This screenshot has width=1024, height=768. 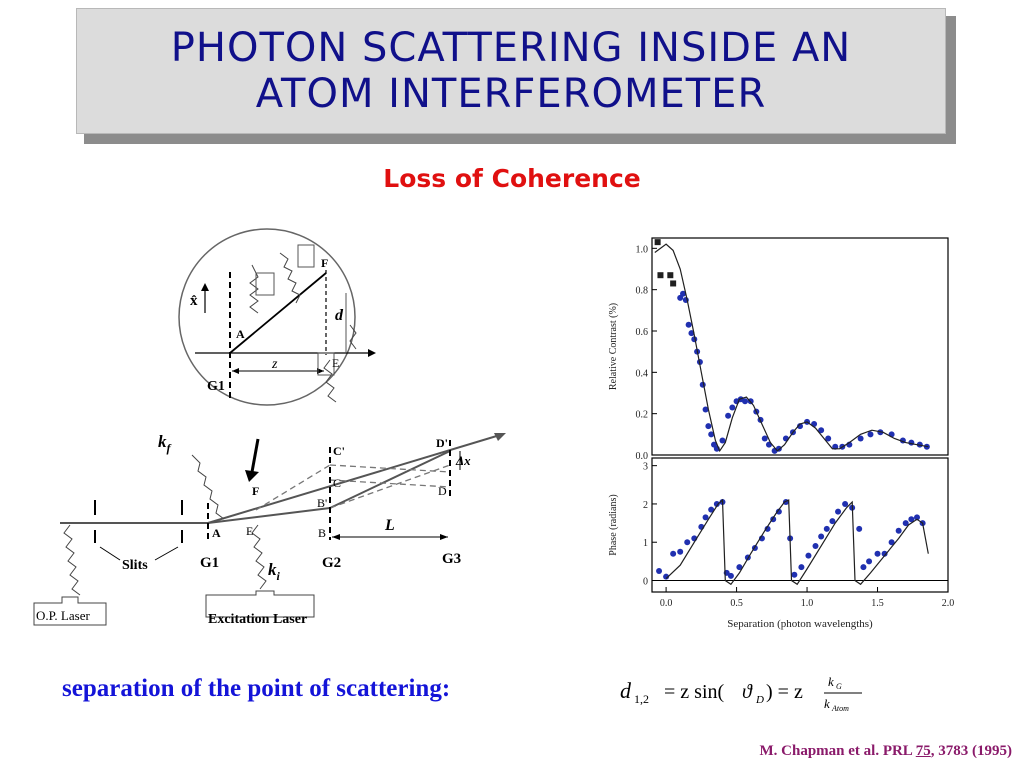 What do you see at coordinates (642, 456) in the screenshot?
I see `contrast-y-tick-label: 0.0` at bounding box center [642, 456].